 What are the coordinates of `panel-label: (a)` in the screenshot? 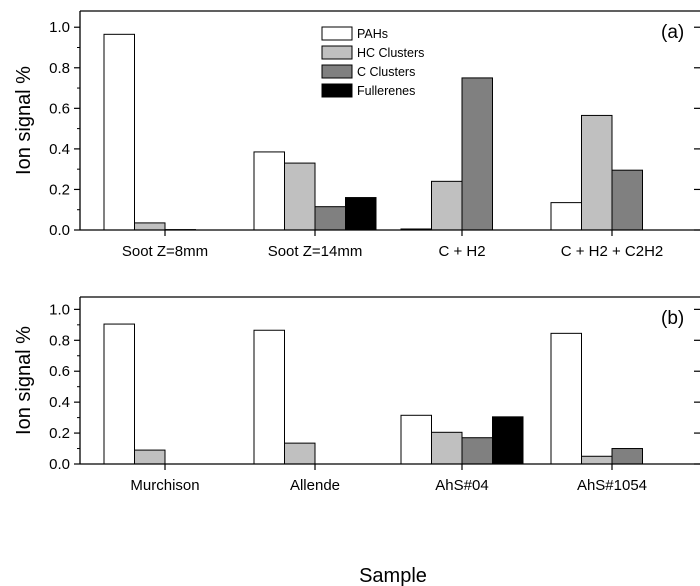 It's located at (672, 32).